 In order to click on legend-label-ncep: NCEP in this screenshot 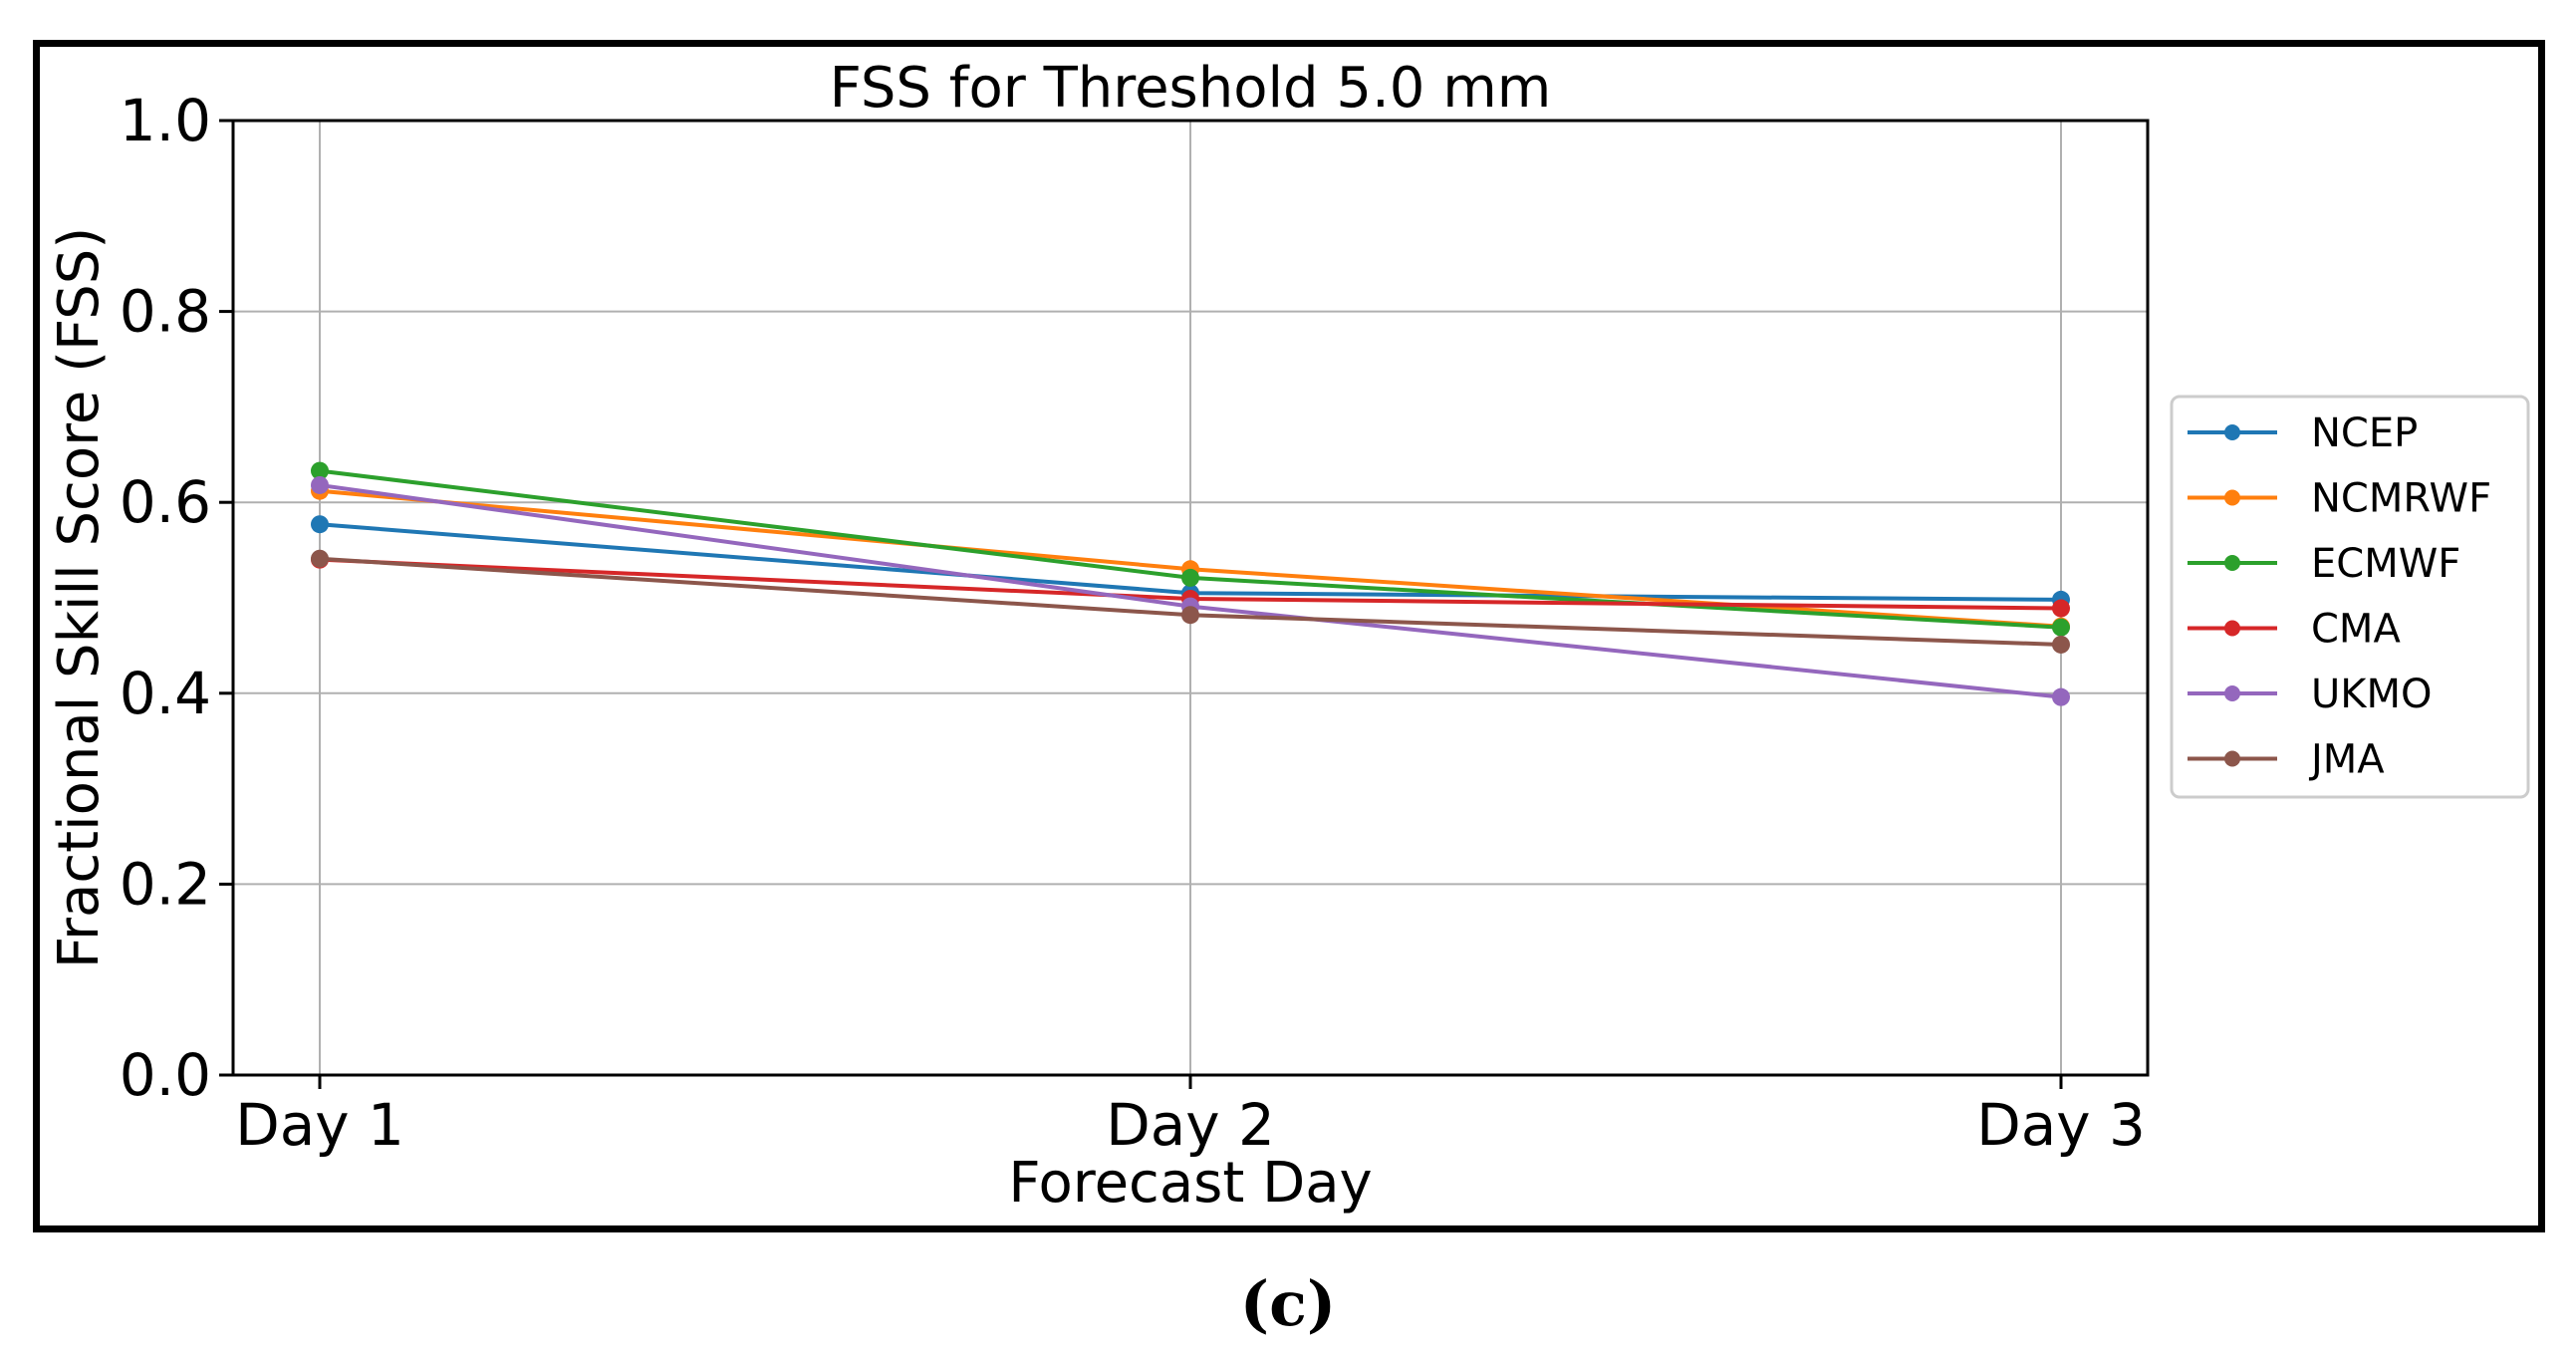, I will do `click(2364, 433)`.